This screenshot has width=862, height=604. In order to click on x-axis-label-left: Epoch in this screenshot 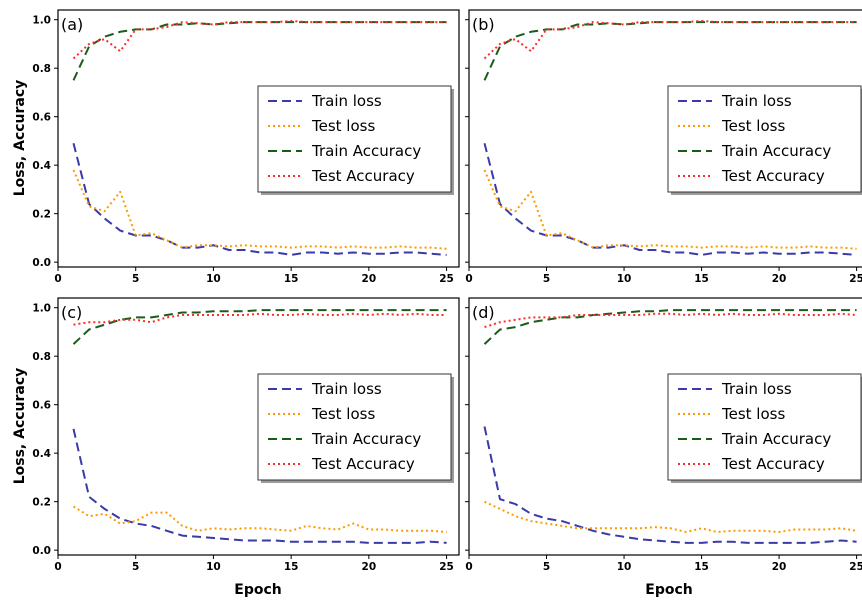, I will do `click(257, 590)`.